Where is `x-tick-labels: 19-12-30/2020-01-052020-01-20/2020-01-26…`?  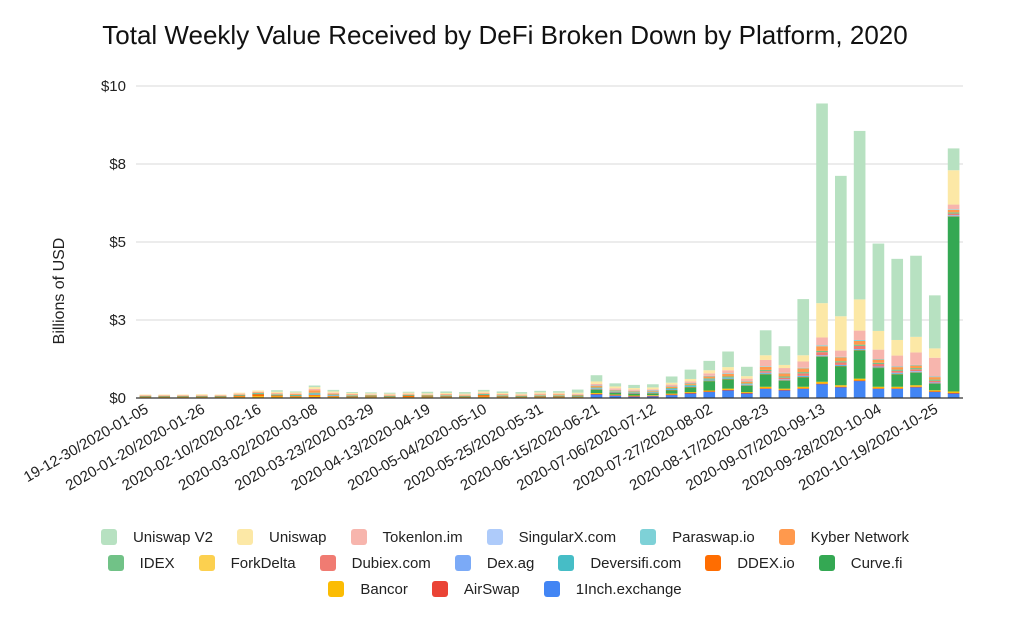 x-tick-labels: 19-12-30/2020-01-052020-01-20/2020-01-26… is located at coordinates (481, 448).